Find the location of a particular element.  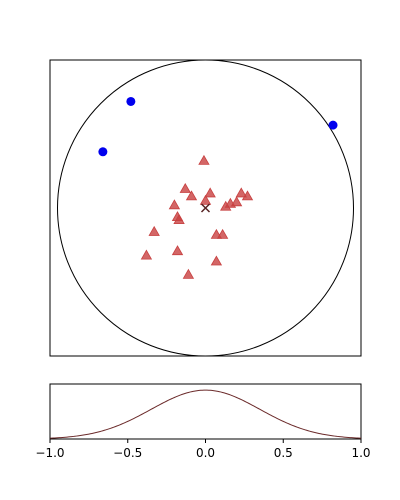

density-curve is located at coordinates (205, 414).